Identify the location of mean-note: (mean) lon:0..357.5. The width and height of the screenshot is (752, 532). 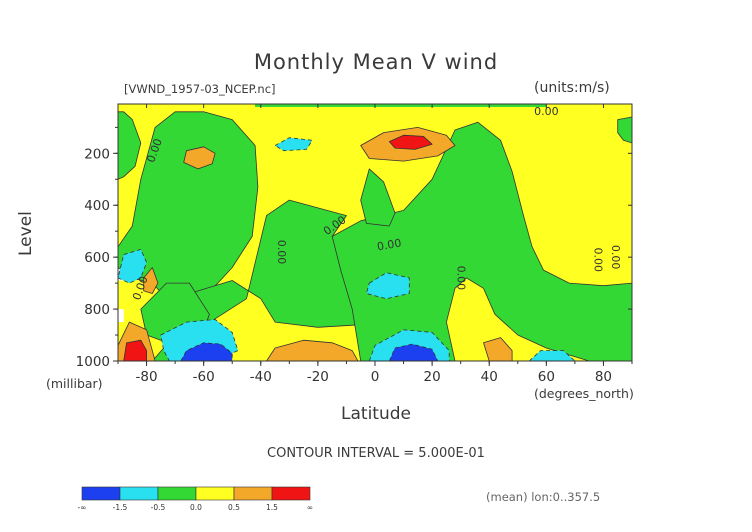
(543, 497).